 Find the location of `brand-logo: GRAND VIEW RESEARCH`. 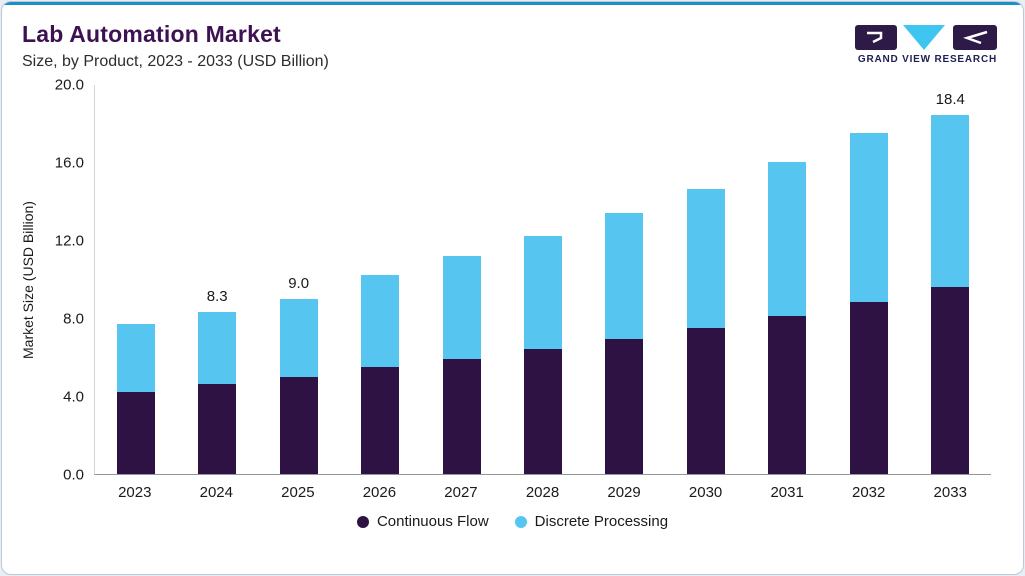

brand-logo: GRAND VIEW RESEARCH is located at coordinates (926, 43).